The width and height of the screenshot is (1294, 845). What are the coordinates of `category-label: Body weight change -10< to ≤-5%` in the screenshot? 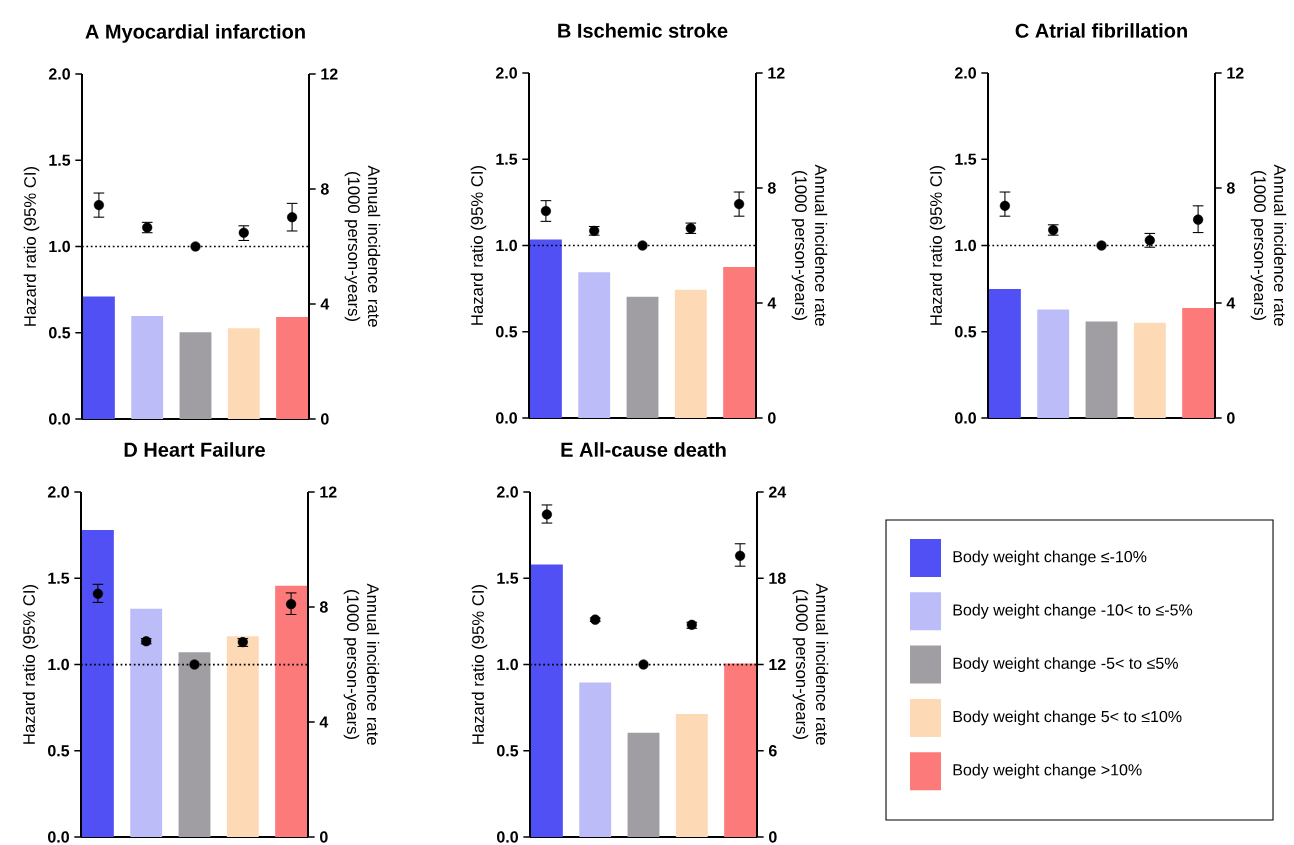 It's located at (1073, 611).